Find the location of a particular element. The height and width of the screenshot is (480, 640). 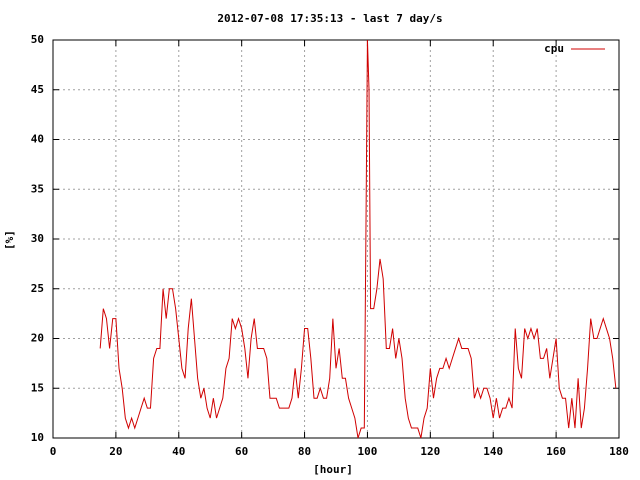

y-tick-label: 40 is located at coordinates (37, 139).